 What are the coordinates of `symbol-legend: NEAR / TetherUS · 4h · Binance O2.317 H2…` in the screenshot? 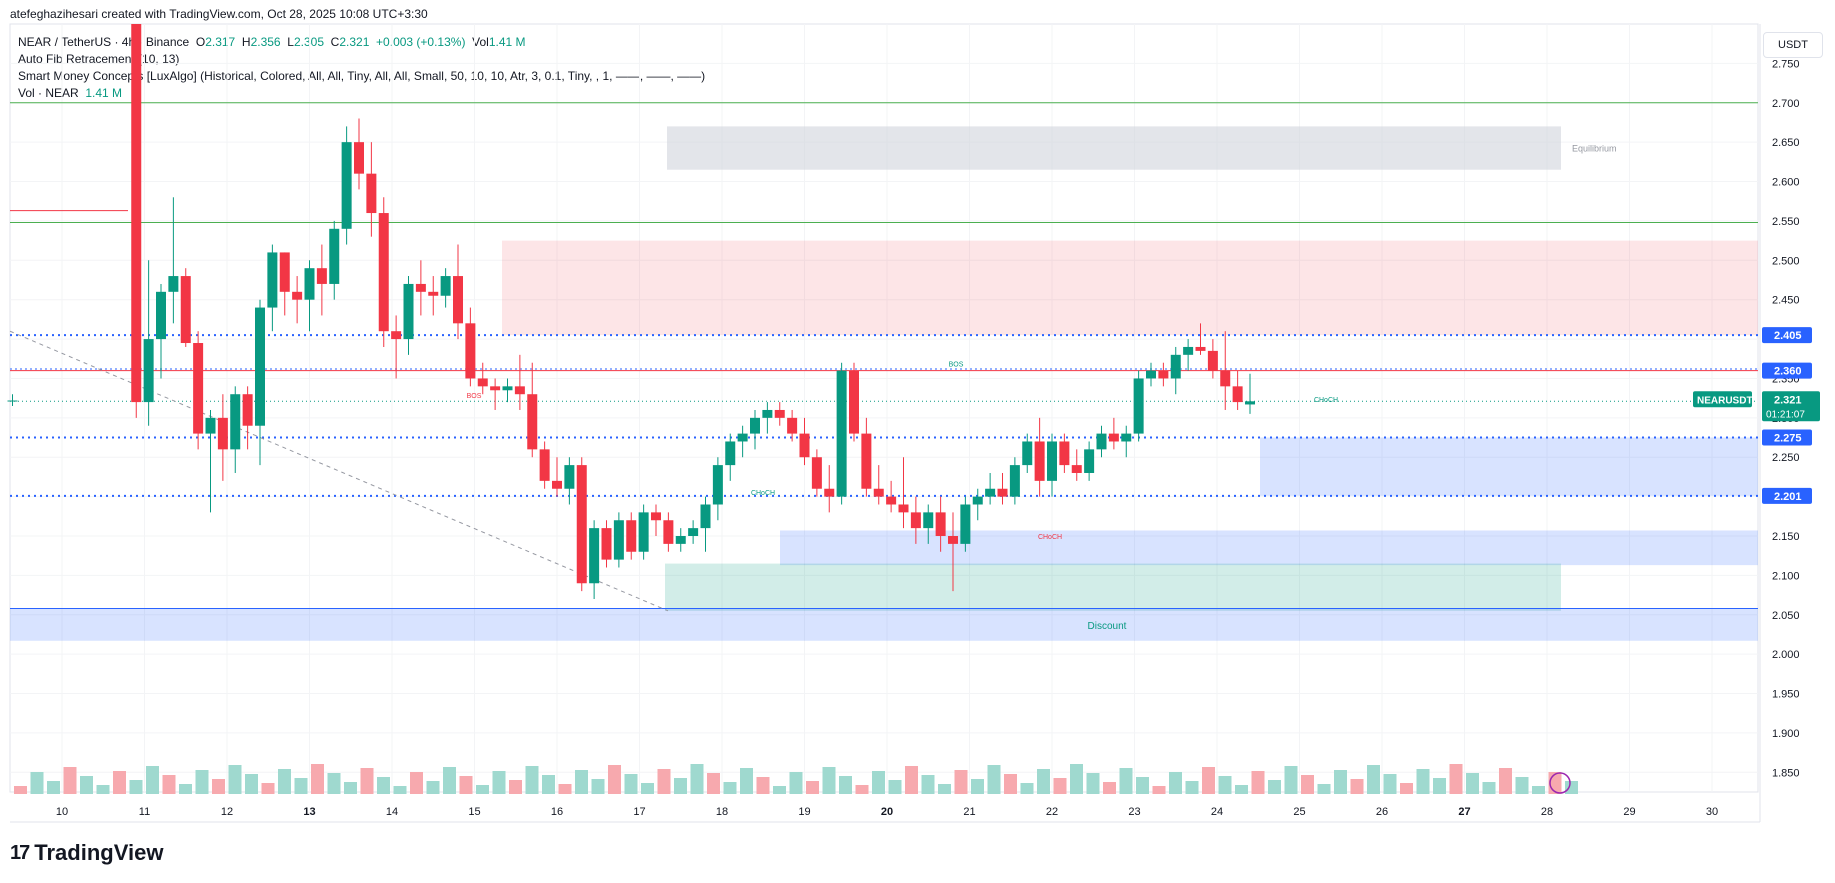 It's located at (361, 42).